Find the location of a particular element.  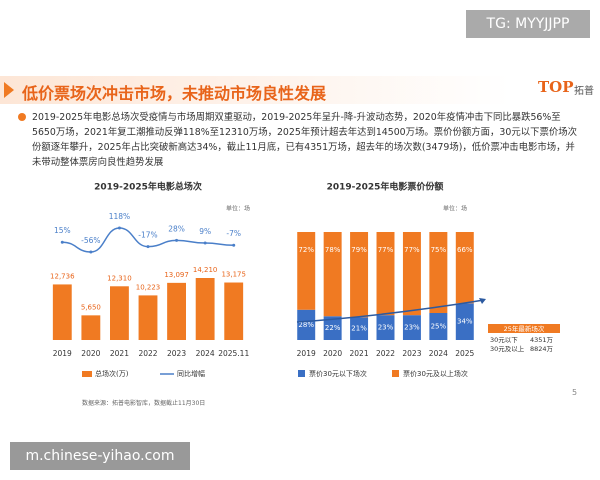

legend-label: 票价30元以下场次 is located at coordinates (338, 373).